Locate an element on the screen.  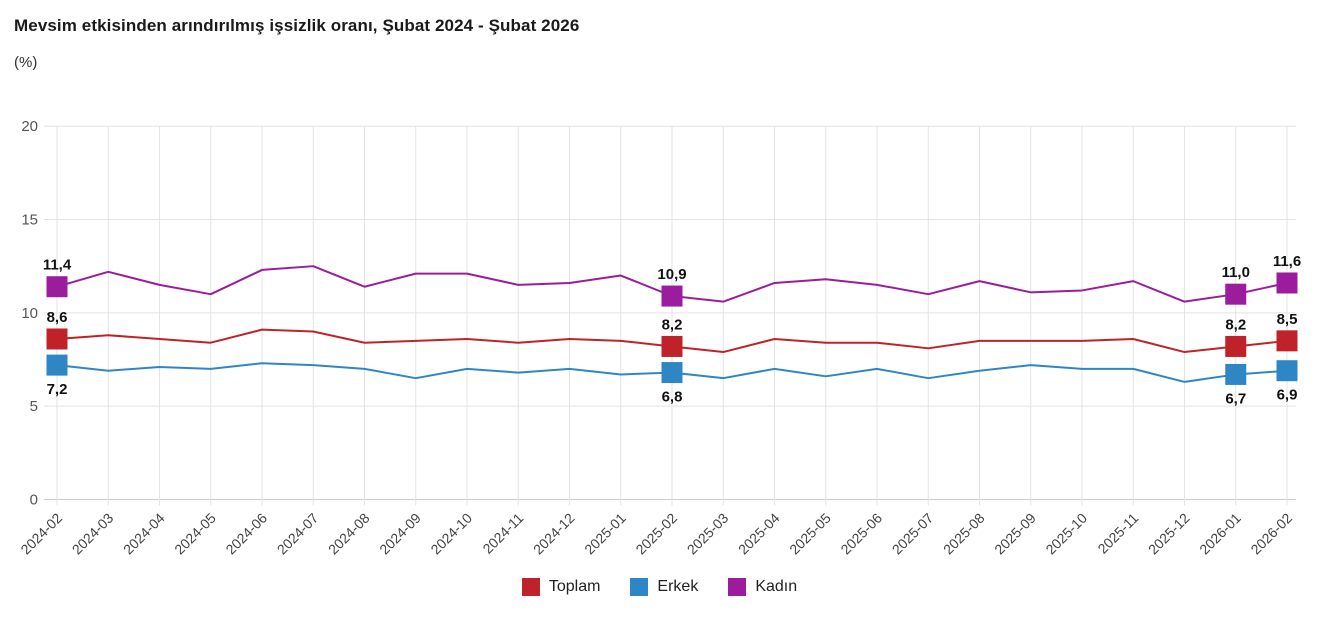
x-axis-tick-label: 2025-06 is located at coordinates (861, 534).